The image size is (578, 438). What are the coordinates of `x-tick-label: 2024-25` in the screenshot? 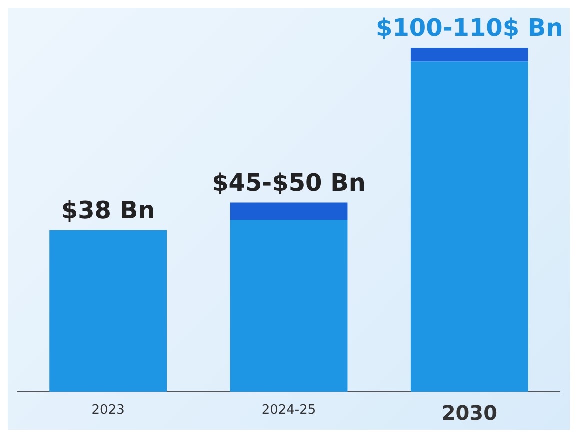 It's located at (289, 410).